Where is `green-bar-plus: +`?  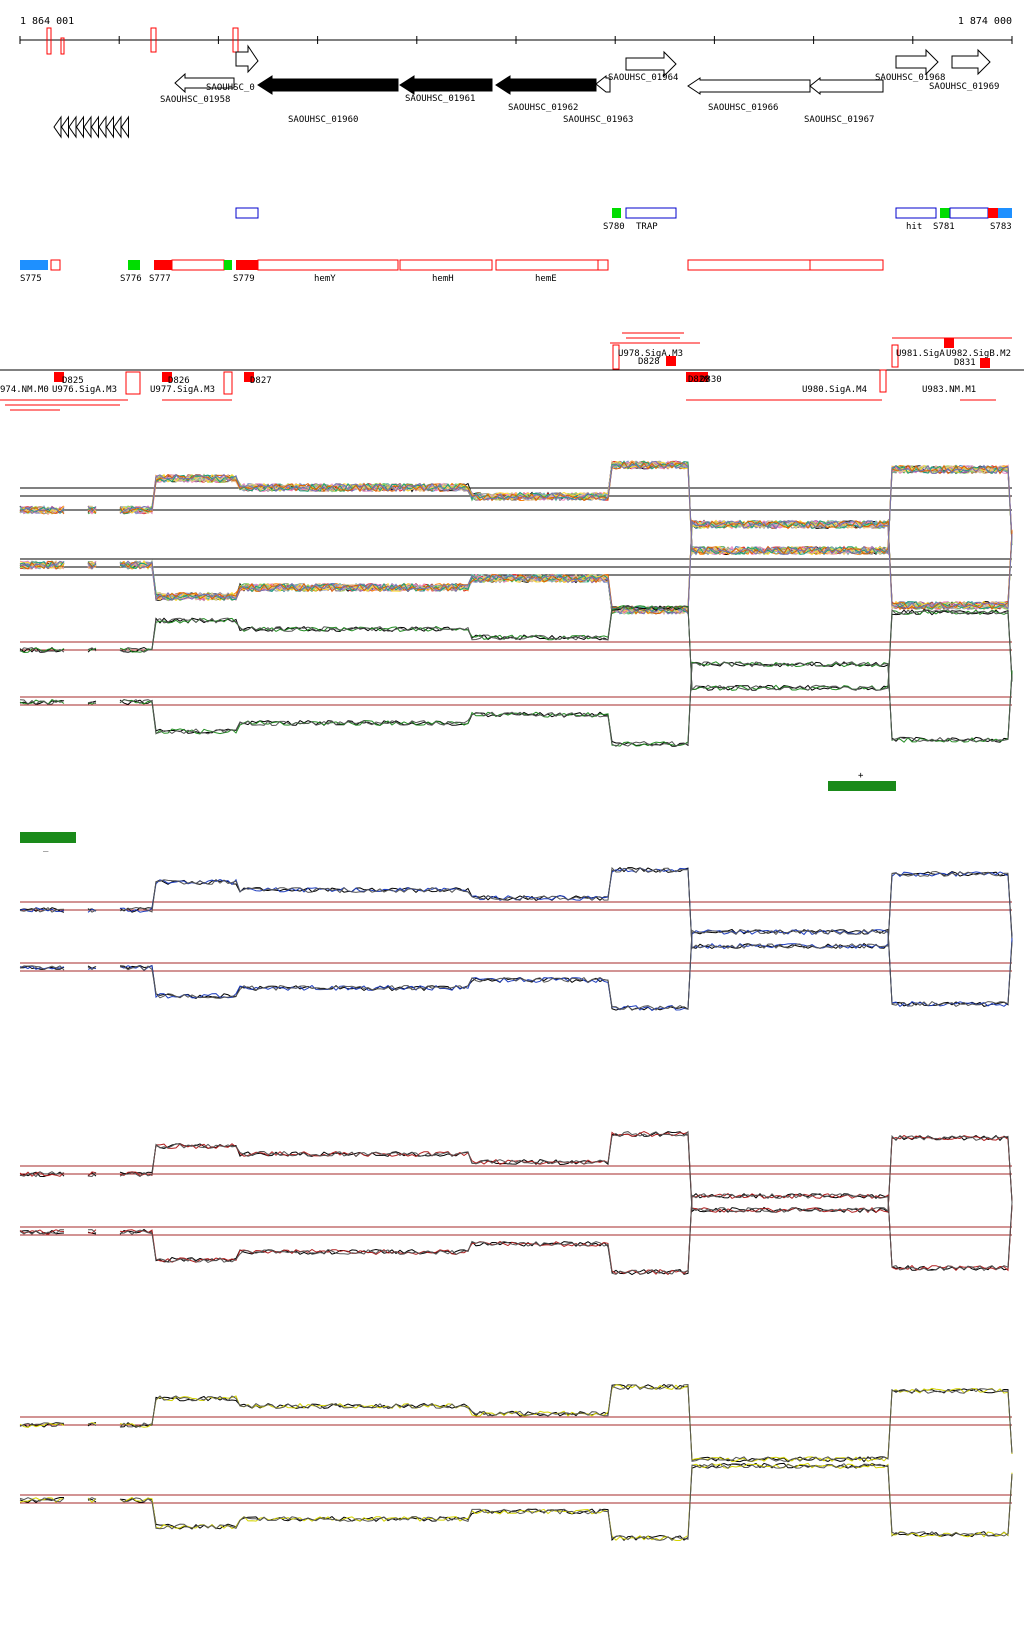
green-bar-plus: + is located at coordinates (862, 781).